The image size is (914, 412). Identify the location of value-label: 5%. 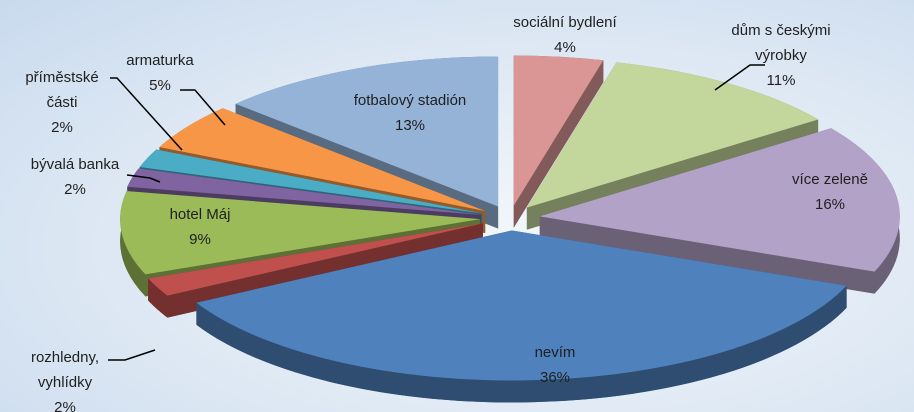
(160, 85).